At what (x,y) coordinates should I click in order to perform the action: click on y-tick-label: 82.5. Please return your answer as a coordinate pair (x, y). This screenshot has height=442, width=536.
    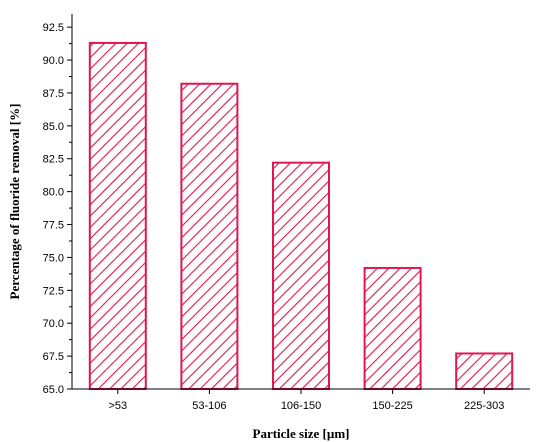
    Looking at the image, I should click on (53, 160).